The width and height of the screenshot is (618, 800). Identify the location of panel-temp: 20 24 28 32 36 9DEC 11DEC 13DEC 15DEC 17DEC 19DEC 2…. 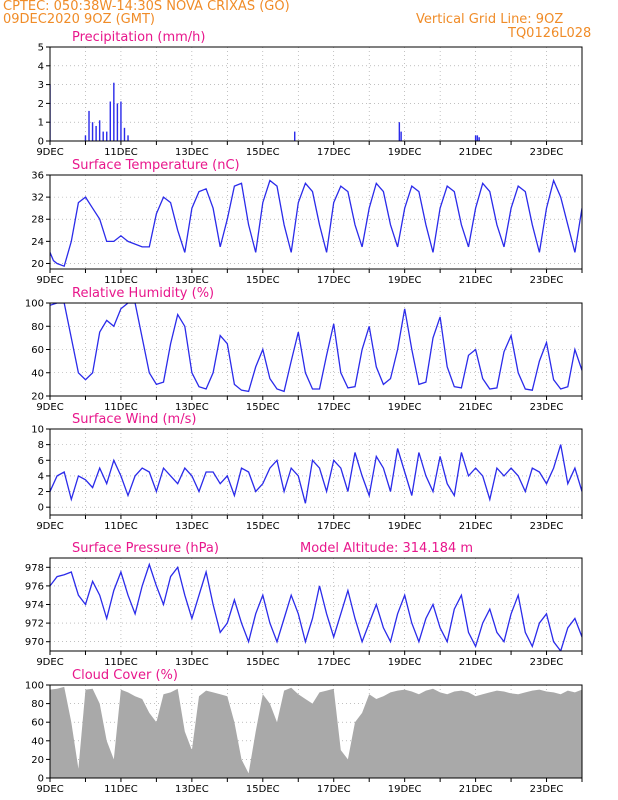
(307, 222).